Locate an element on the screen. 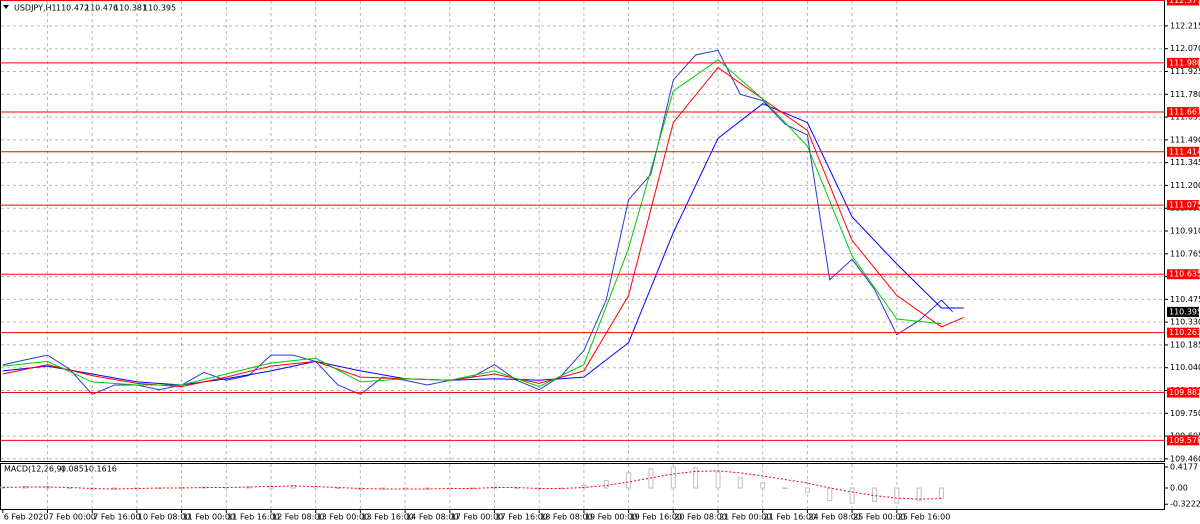 Image resolution: width=1200 pixels, height=524 pixels. y-tick-label: 111.345 is located at coordinates (1185, 162).